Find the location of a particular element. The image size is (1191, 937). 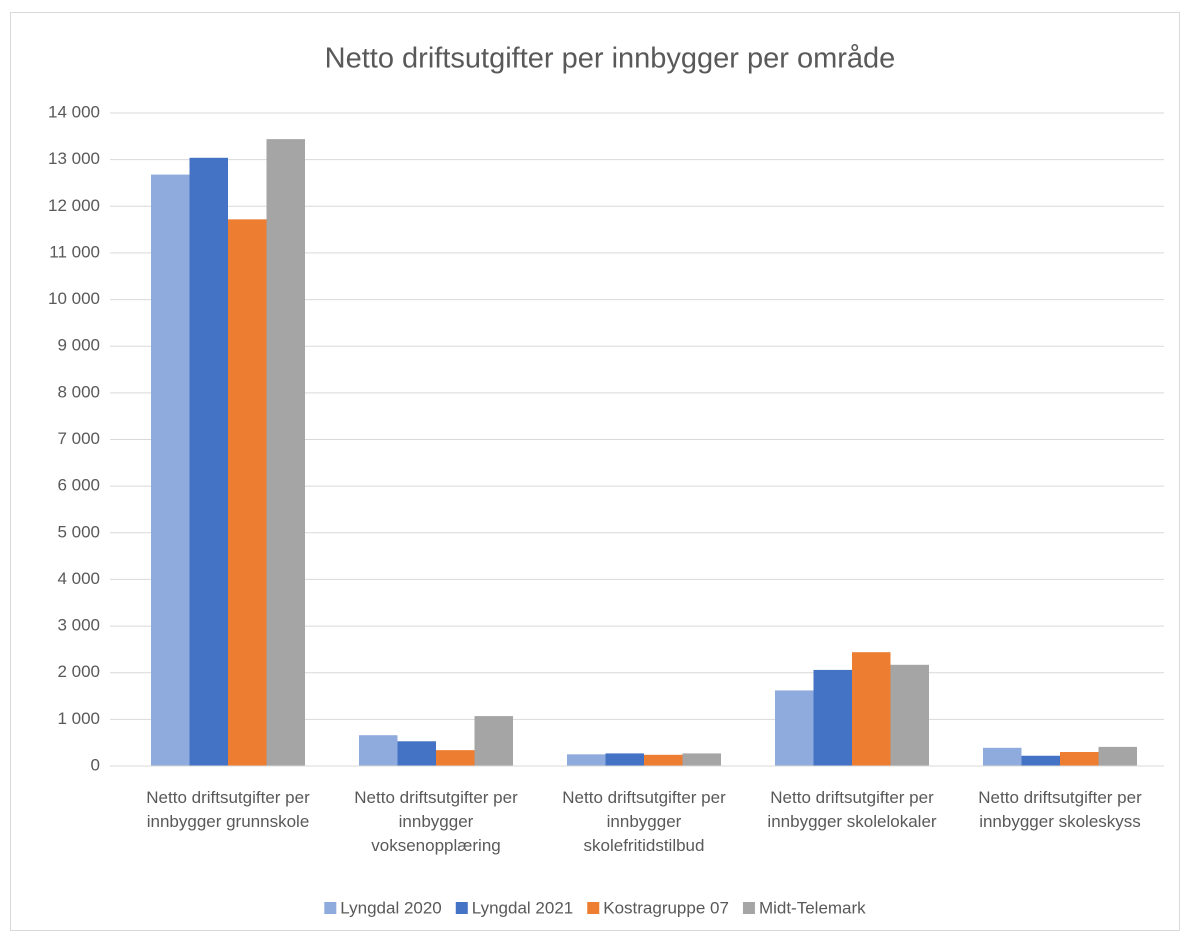

y-tick-label: 3 000 is located at coordinates (78, 625).